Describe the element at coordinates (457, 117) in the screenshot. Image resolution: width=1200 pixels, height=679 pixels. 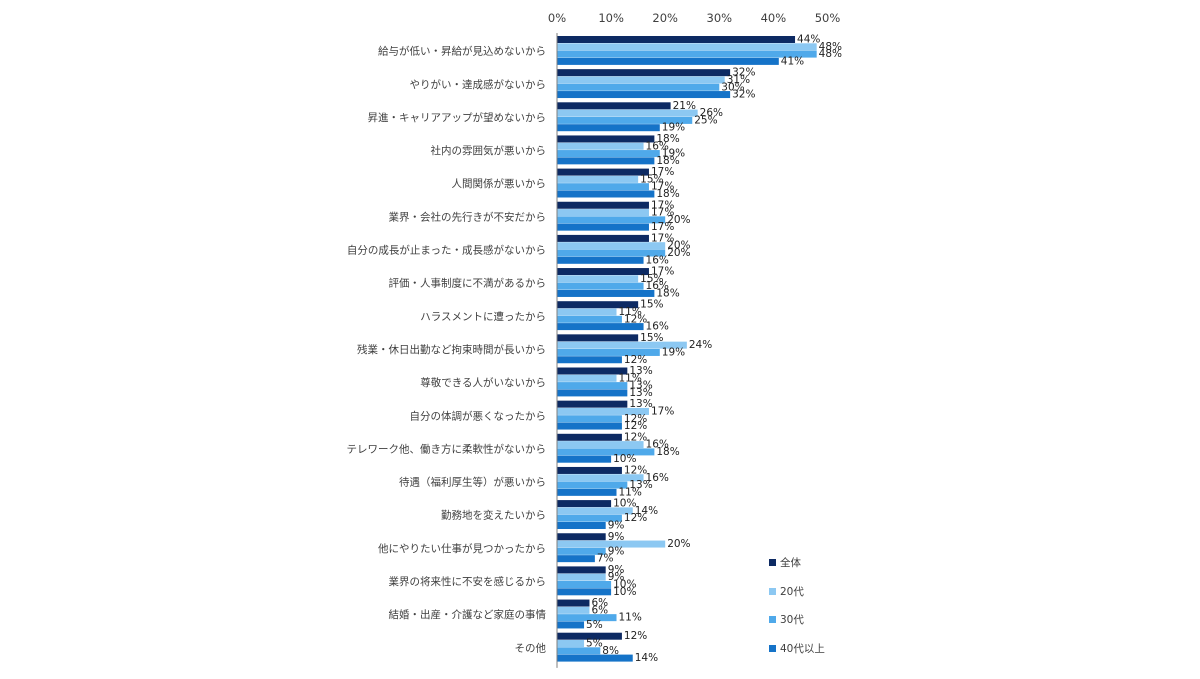
I see `category-label: 昇進・キャリアアップが望めないから` at that location.